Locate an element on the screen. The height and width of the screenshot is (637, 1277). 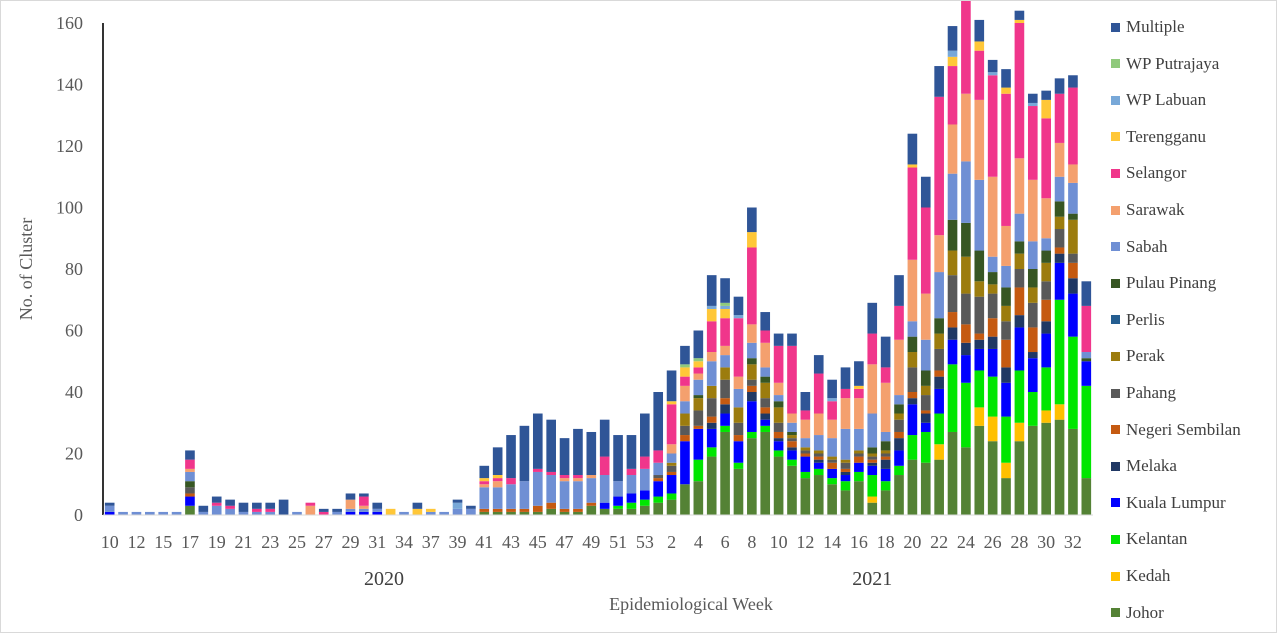
y-tick-labels: 0 20 40 60 80 100 120 140 160 is located at coordinates (69, 269).